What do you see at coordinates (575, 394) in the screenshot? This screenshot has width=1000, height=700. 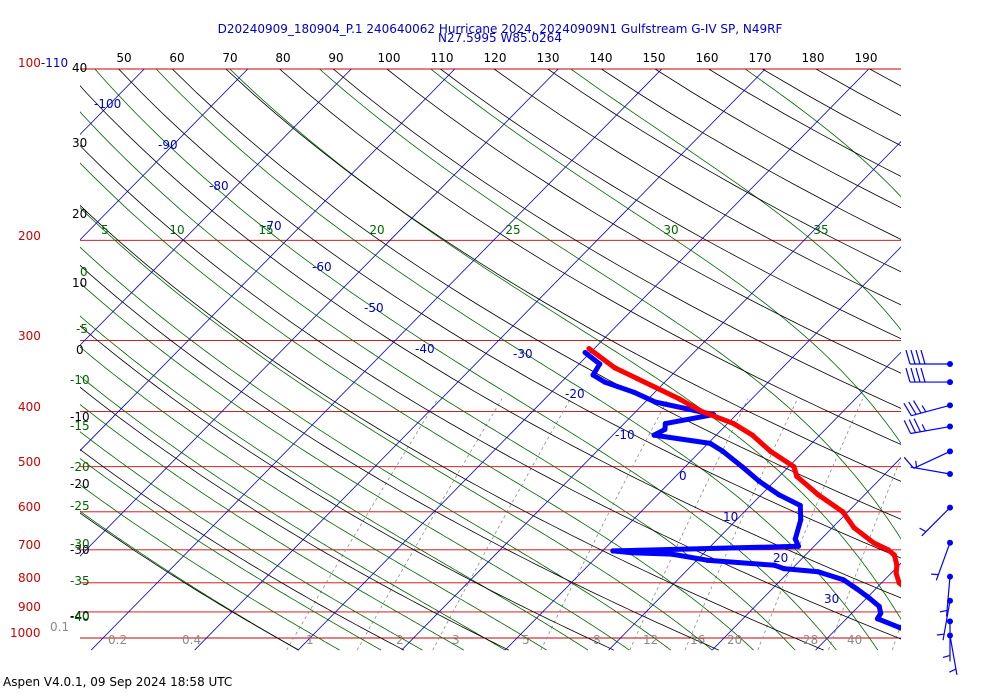 I see `isotherm-tick-label: -20` at bounding box center [575, 394].